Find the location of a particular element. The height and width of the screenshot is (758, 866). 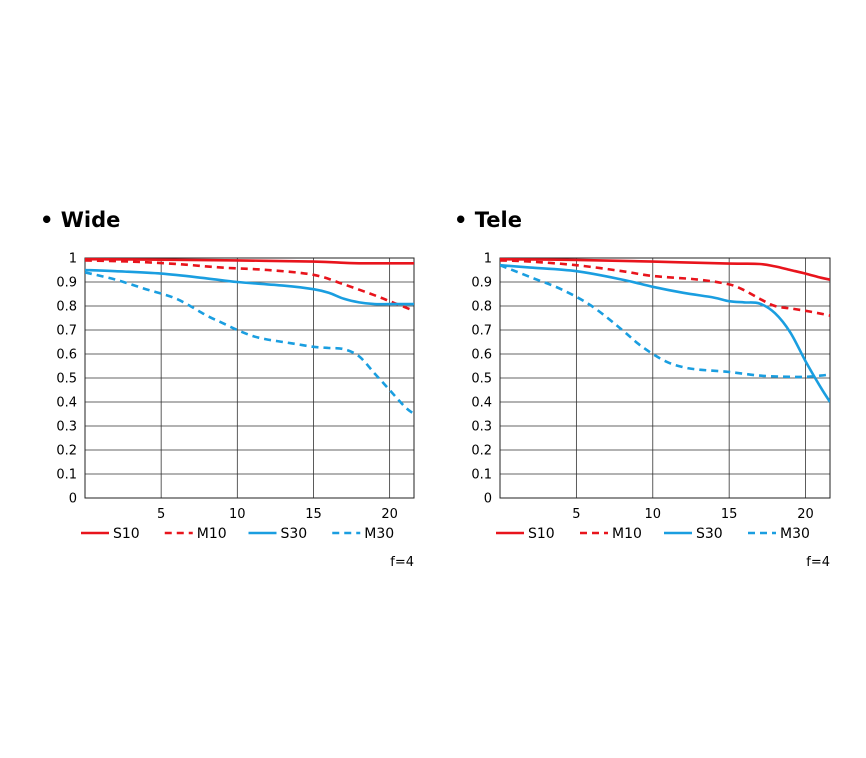

tele-chart-title: • Tele is located at coordinates (488, 220).